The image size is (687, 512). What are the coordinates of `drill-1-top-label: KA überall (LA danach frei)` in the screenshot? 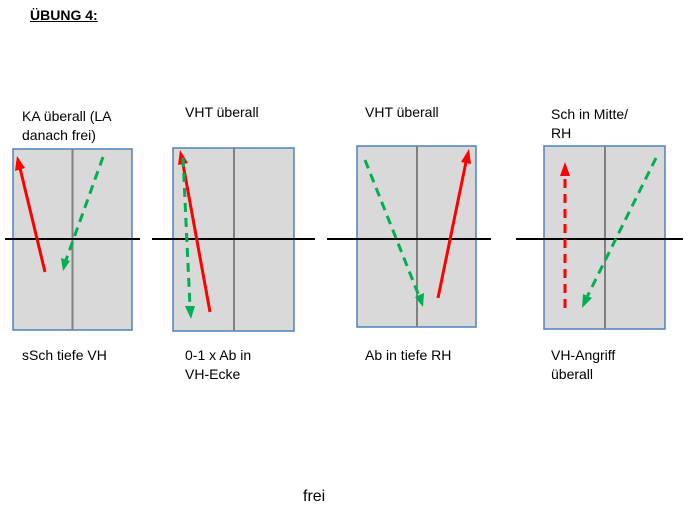 It's located at (67, 125).